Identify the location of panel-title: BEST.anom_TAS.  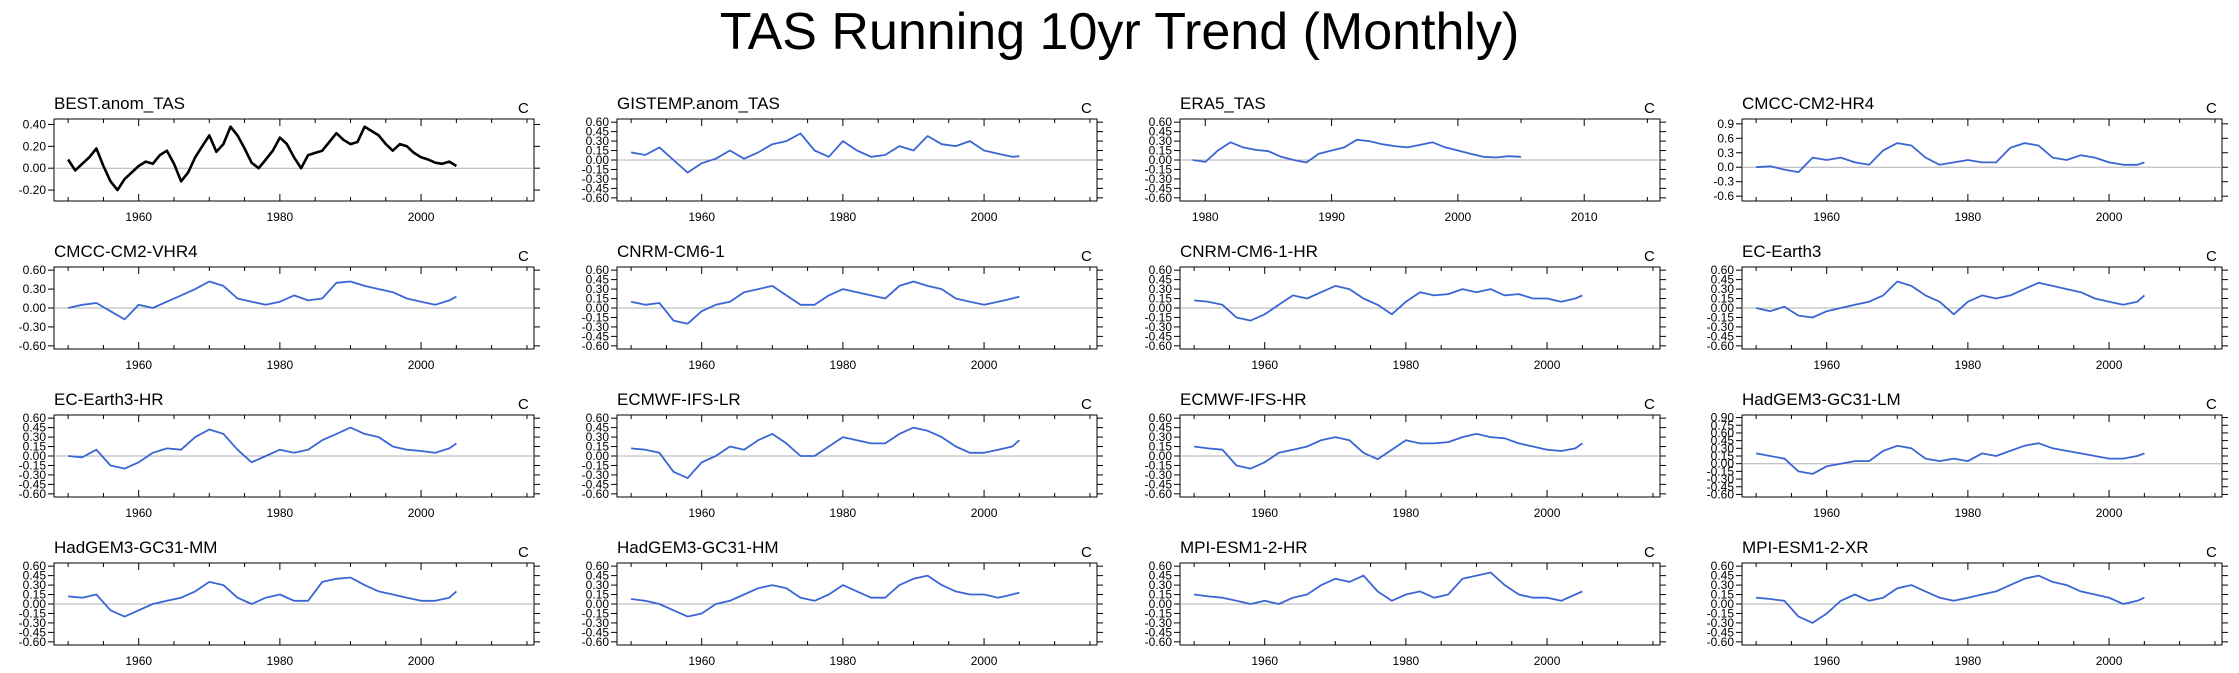
(119, 103).